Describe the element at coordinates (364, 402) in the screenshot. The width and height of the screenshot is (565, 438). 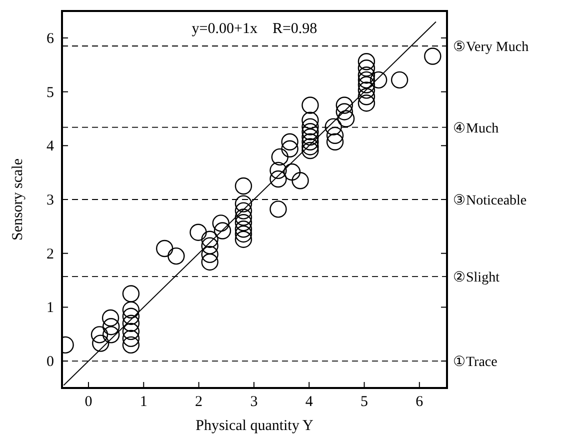
I see `x-tick-label: 5` at that location.